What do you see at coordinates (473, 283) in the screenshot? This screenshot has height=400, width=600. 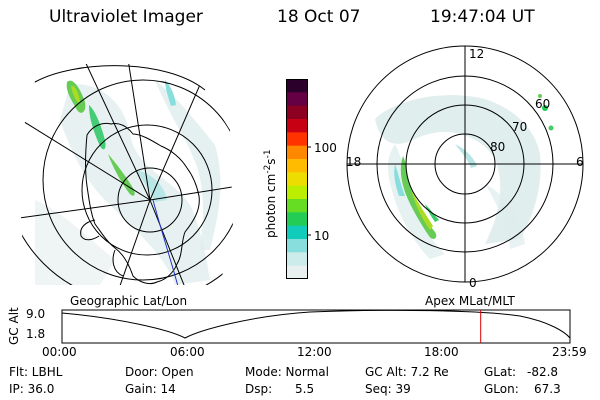 I see `mlt-label-0: 0` at bounding box center [473, 283].